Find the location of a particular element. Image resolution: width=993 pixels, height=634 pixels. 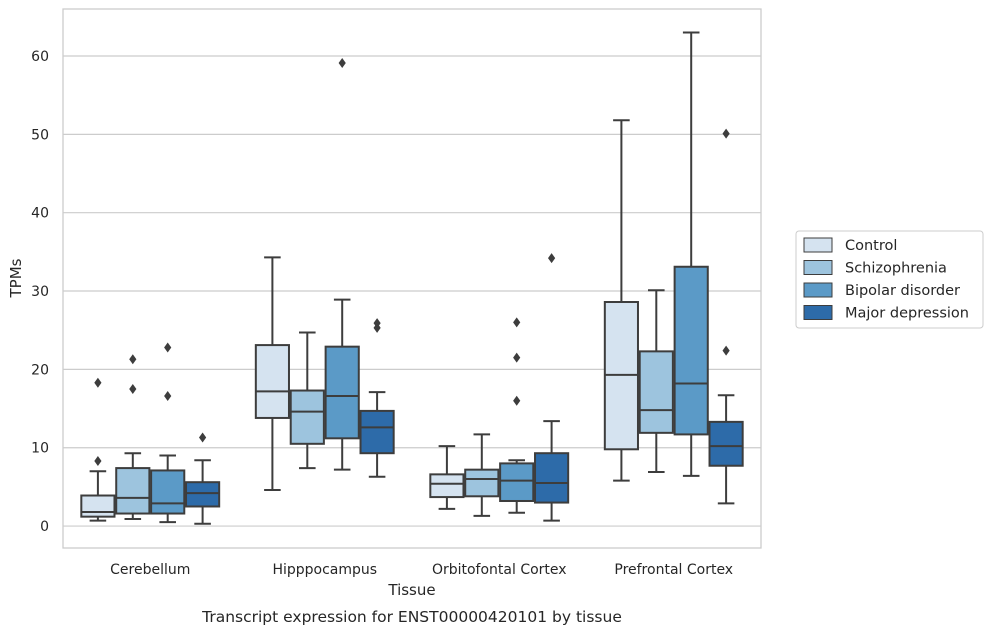

legend-label: Control is located at coordinates (871, 246).